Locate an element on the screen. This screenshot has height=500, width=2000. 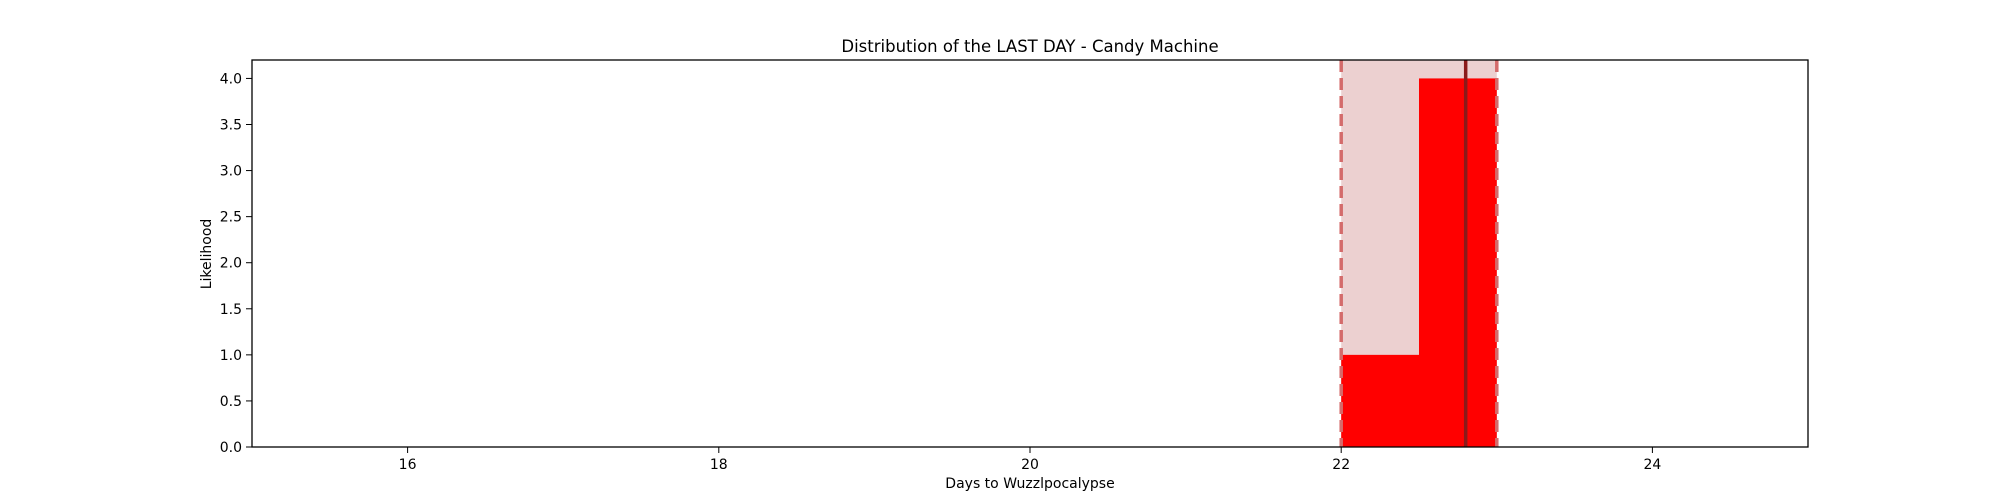
y-tick-label: 2.0 is located at coordinates (231, 264).